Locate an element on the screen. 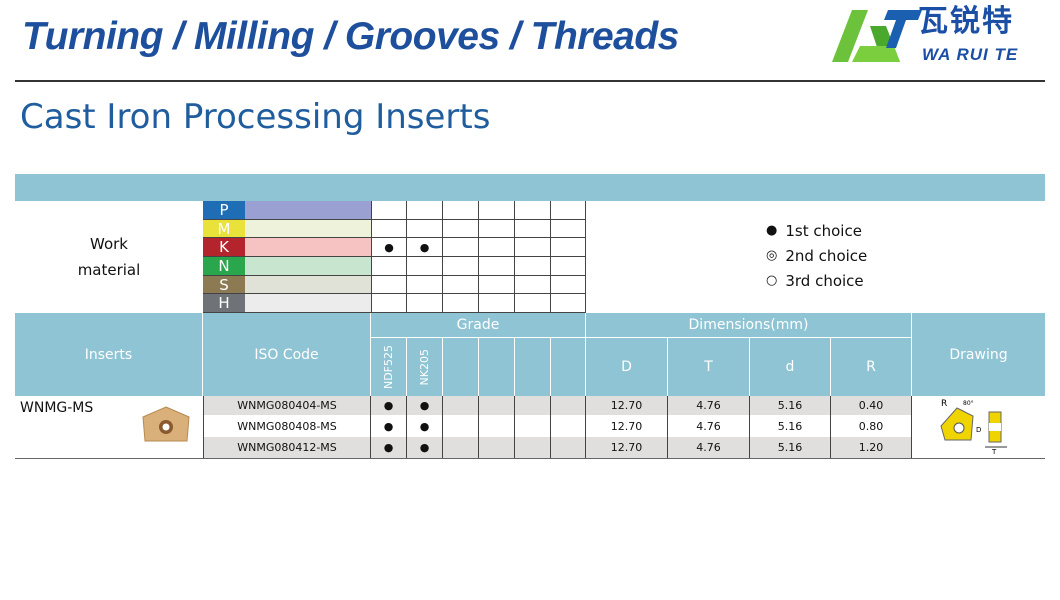  material-bar-N is located at coordinates (308, 266).